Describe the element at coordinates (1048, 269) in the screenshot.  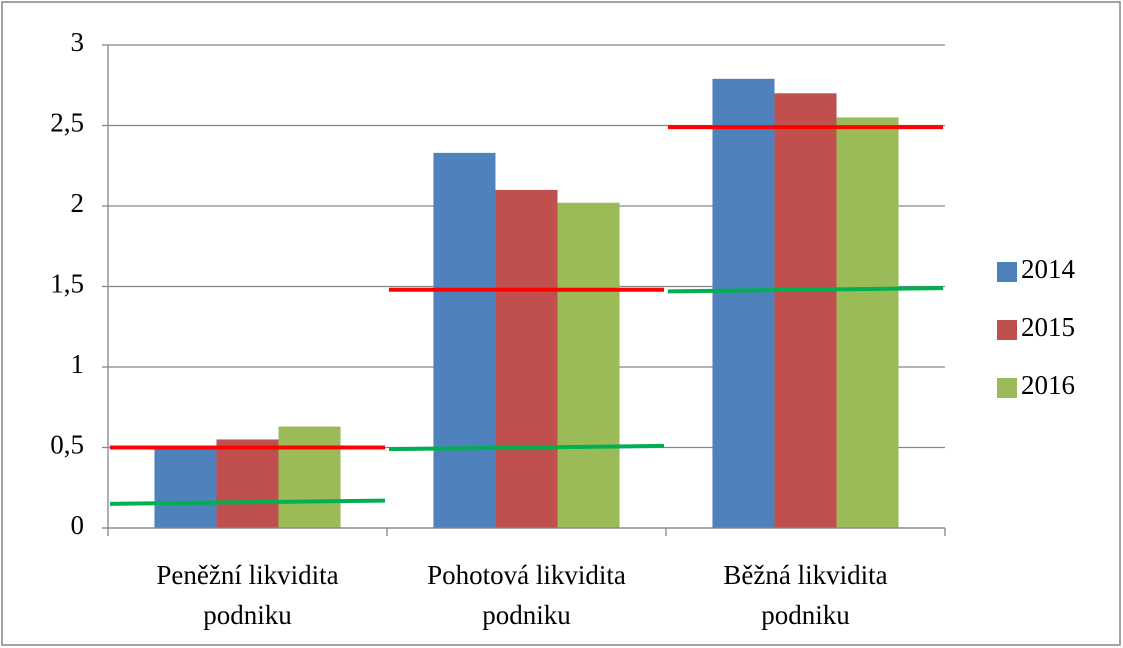
I see `legend-label: 2014` at that location.